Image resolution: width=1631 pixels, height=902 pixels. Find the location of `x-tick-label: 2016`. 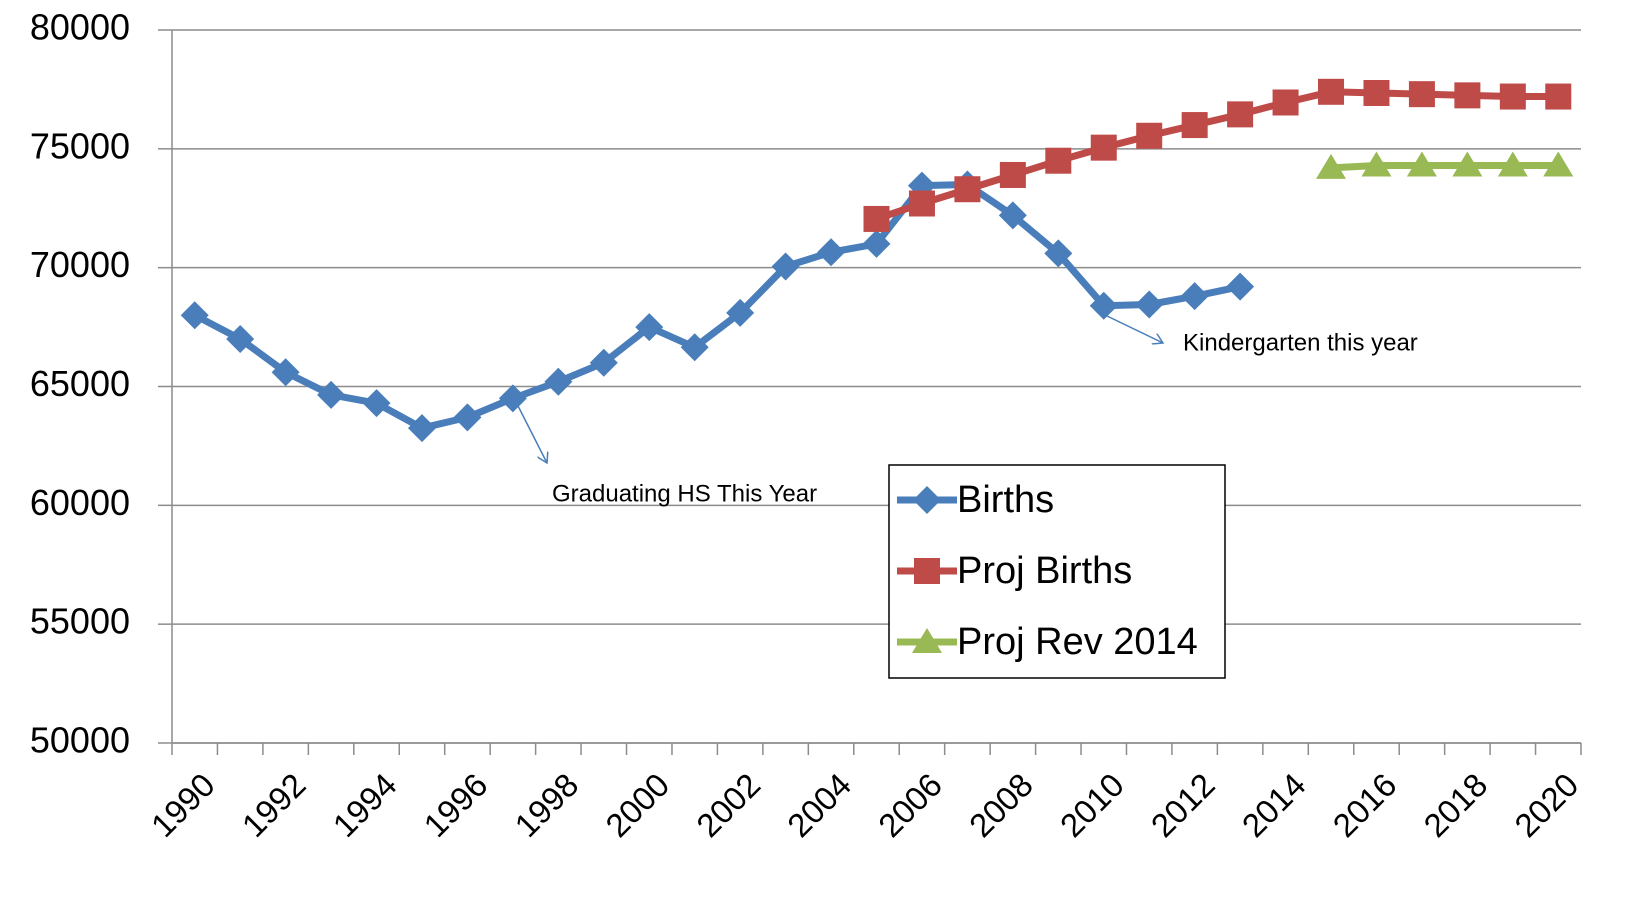

x-tick-label: 2016 is located at coordinates (1365, 805).